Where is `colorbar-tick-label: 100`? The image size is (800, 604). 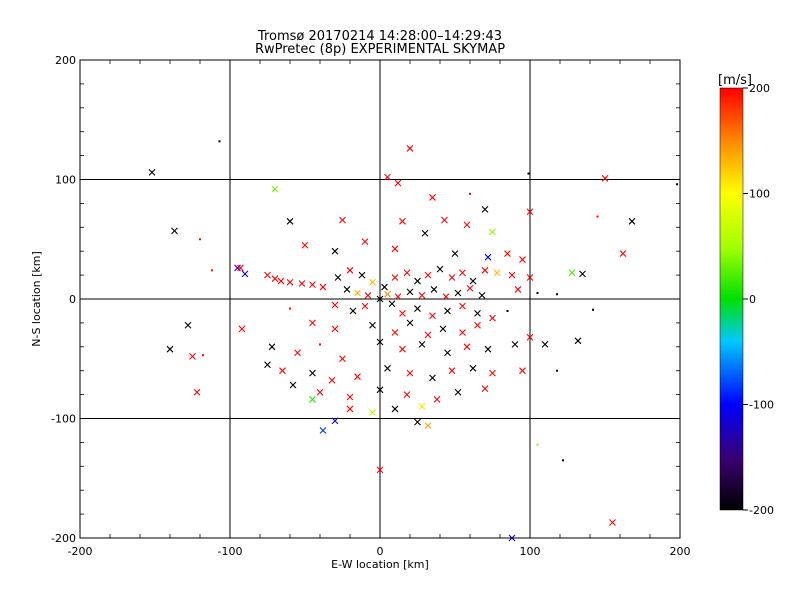 colorbar-tick-label: 100 is located at coordinates (759, 194).